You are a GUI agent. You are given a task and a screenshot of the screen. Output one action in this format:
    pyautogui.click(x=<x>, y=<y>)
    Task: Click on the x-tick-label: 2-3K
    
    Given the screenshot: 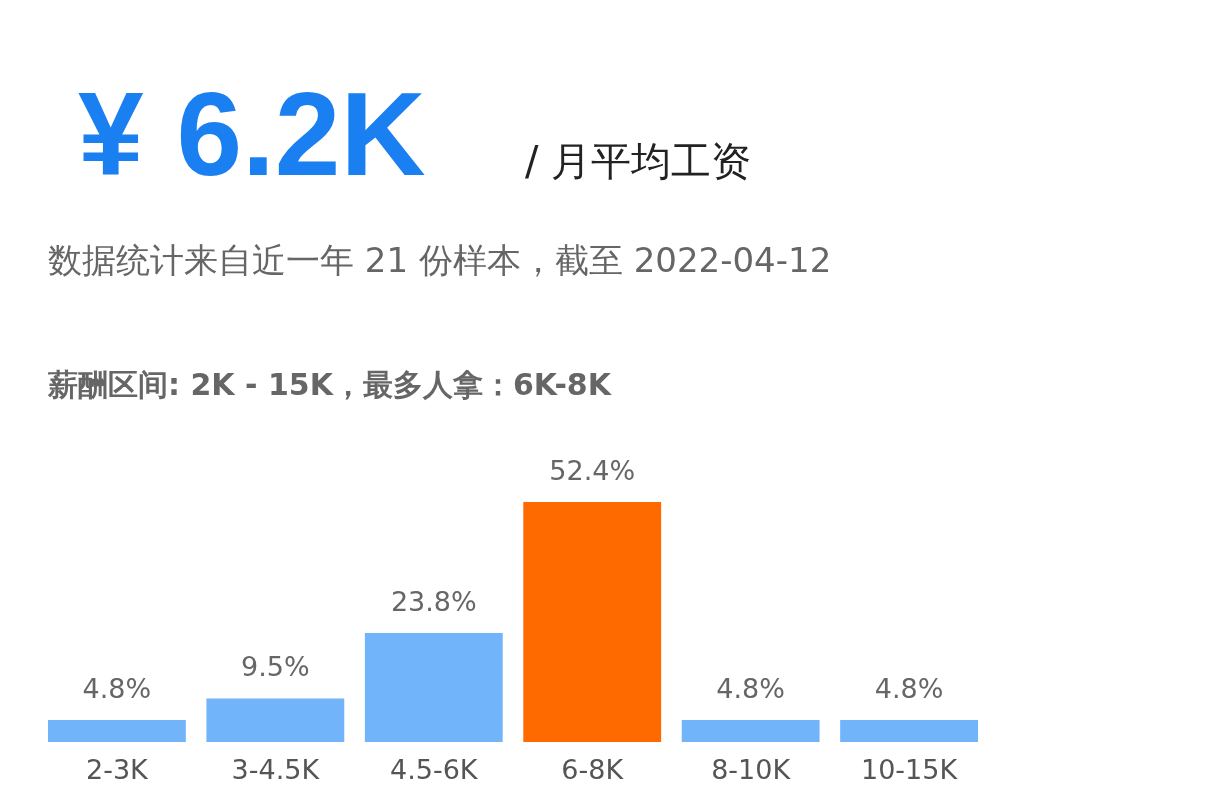 What is the action you would take?
    pyautogui.click(x=118, y=770)
    